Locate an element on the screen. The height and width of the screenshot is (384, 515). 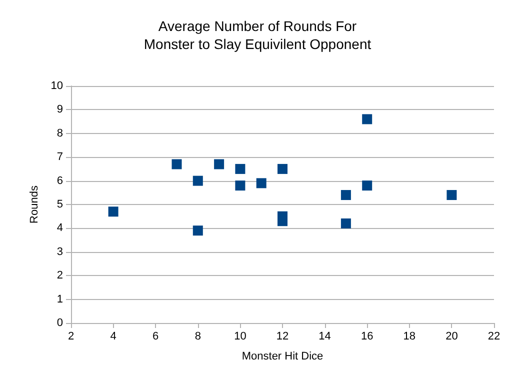
y-tick-label: 9 is located at coordinates (59, 110).